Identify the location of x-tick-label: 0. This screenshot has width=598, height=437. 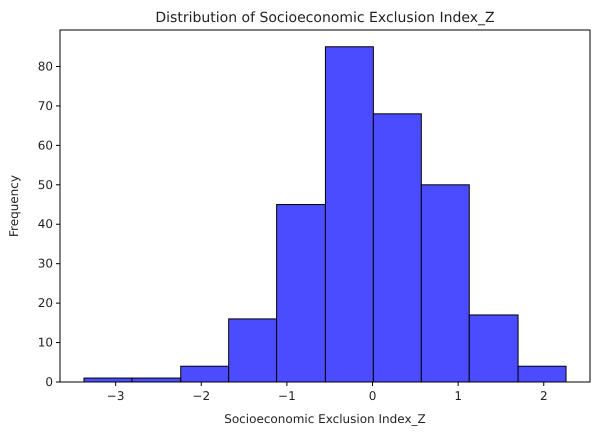
(372, 396).